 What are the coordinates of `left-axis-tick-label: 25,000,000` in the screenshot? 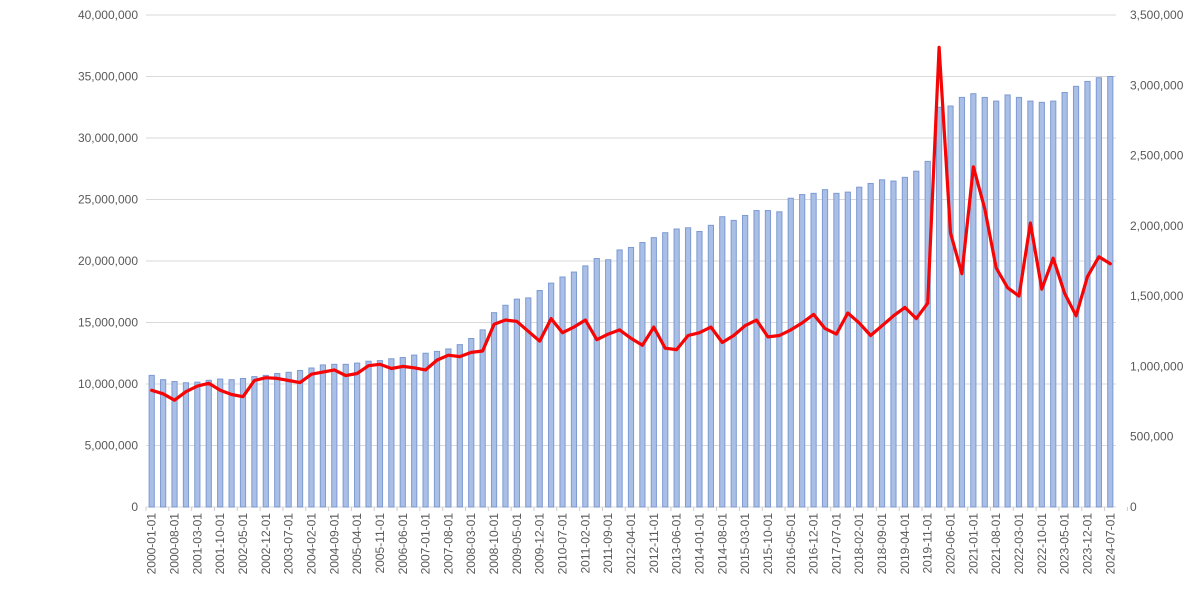 It's located at (108, 200).